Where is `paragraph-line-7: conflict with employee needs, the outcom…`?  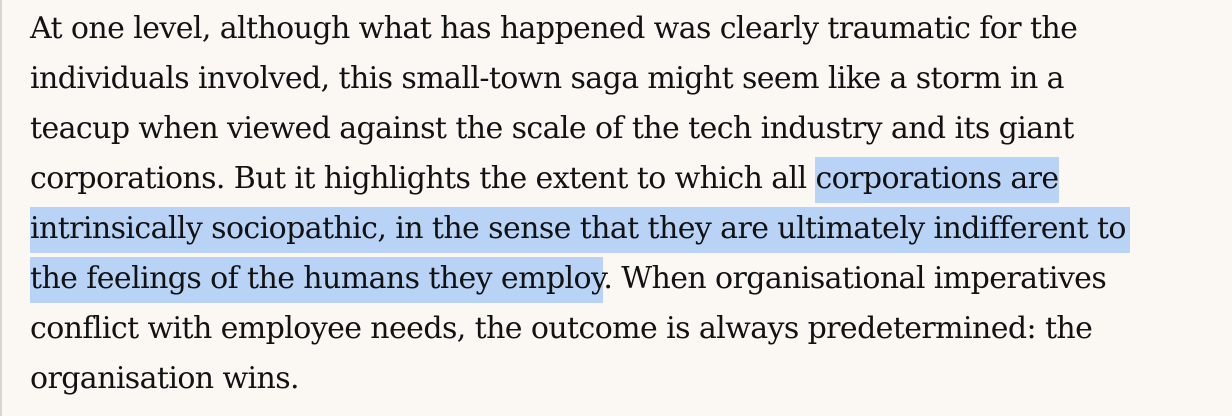 paragraph-line-7: conflict with employee needs, the outcom… is located at coordinates (561, 328).